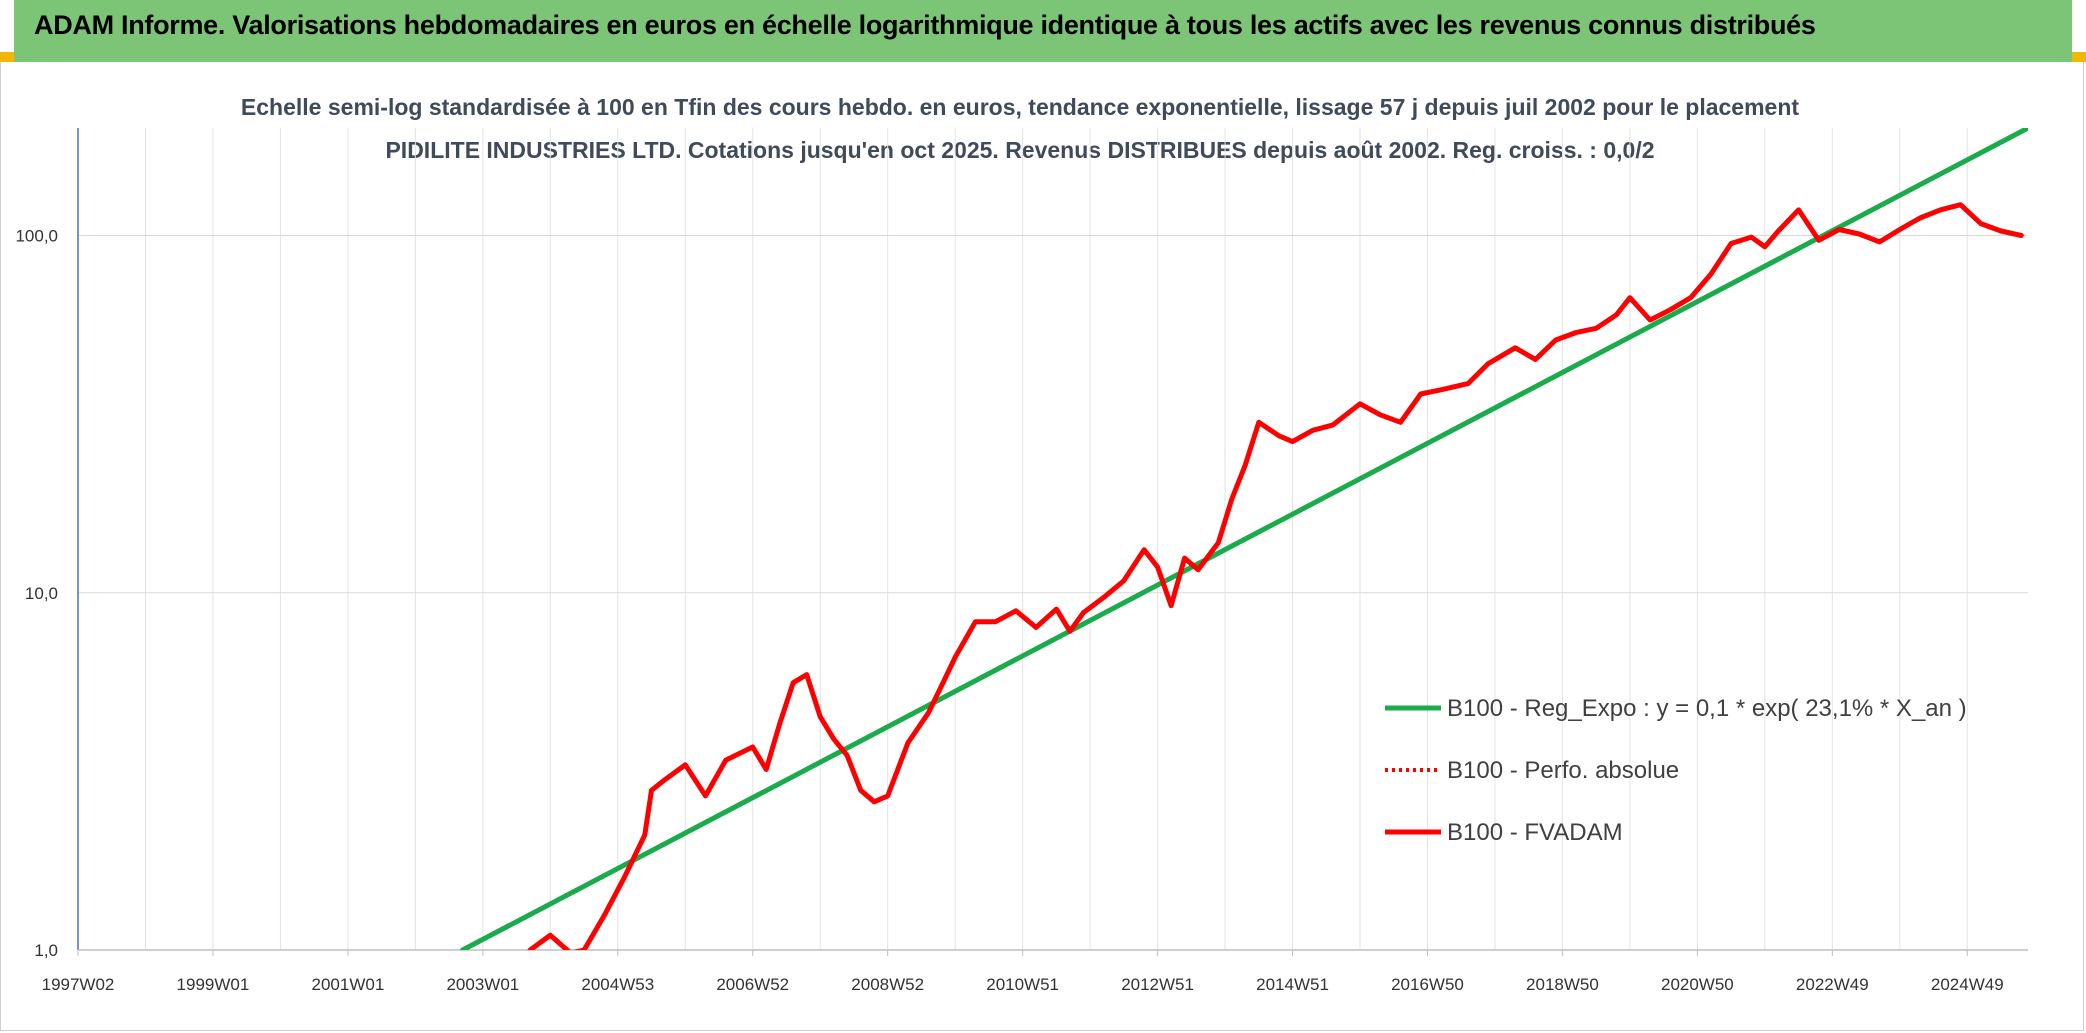 The image size is (2086, 1033). What do you see at coordinates (1562, 984) in the screenshot?
I see `x-tick-label: 2018W50` at bounding box center [1562, 984].